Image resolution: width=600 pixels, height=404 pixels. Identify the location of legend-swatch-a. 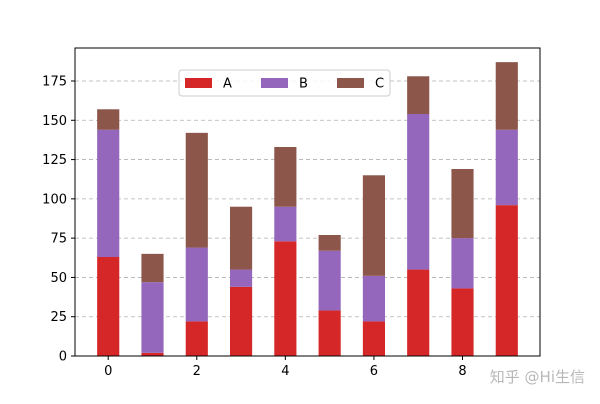
(198, 83).